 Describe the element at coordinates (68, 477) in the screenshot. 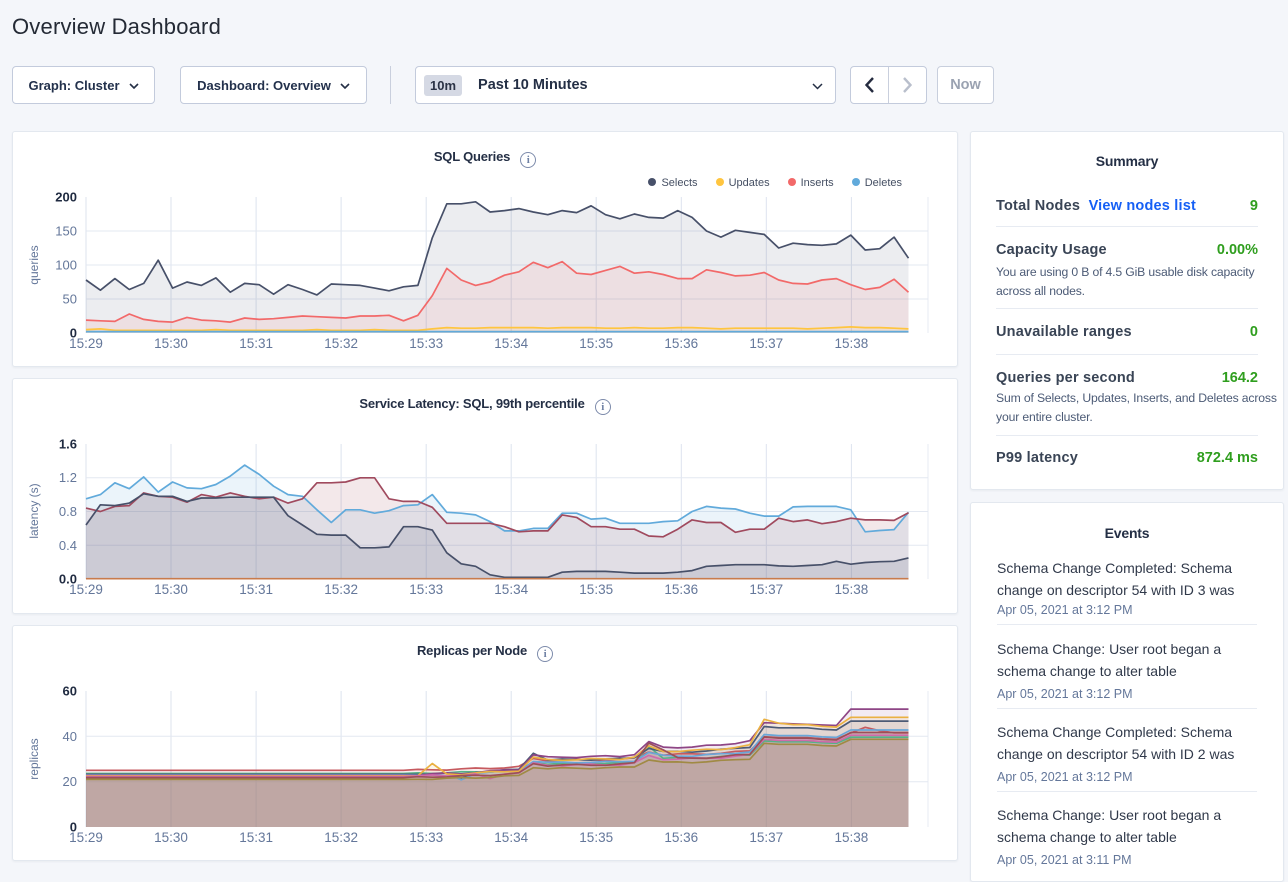

I see `svg-text: 1.2` at that location.